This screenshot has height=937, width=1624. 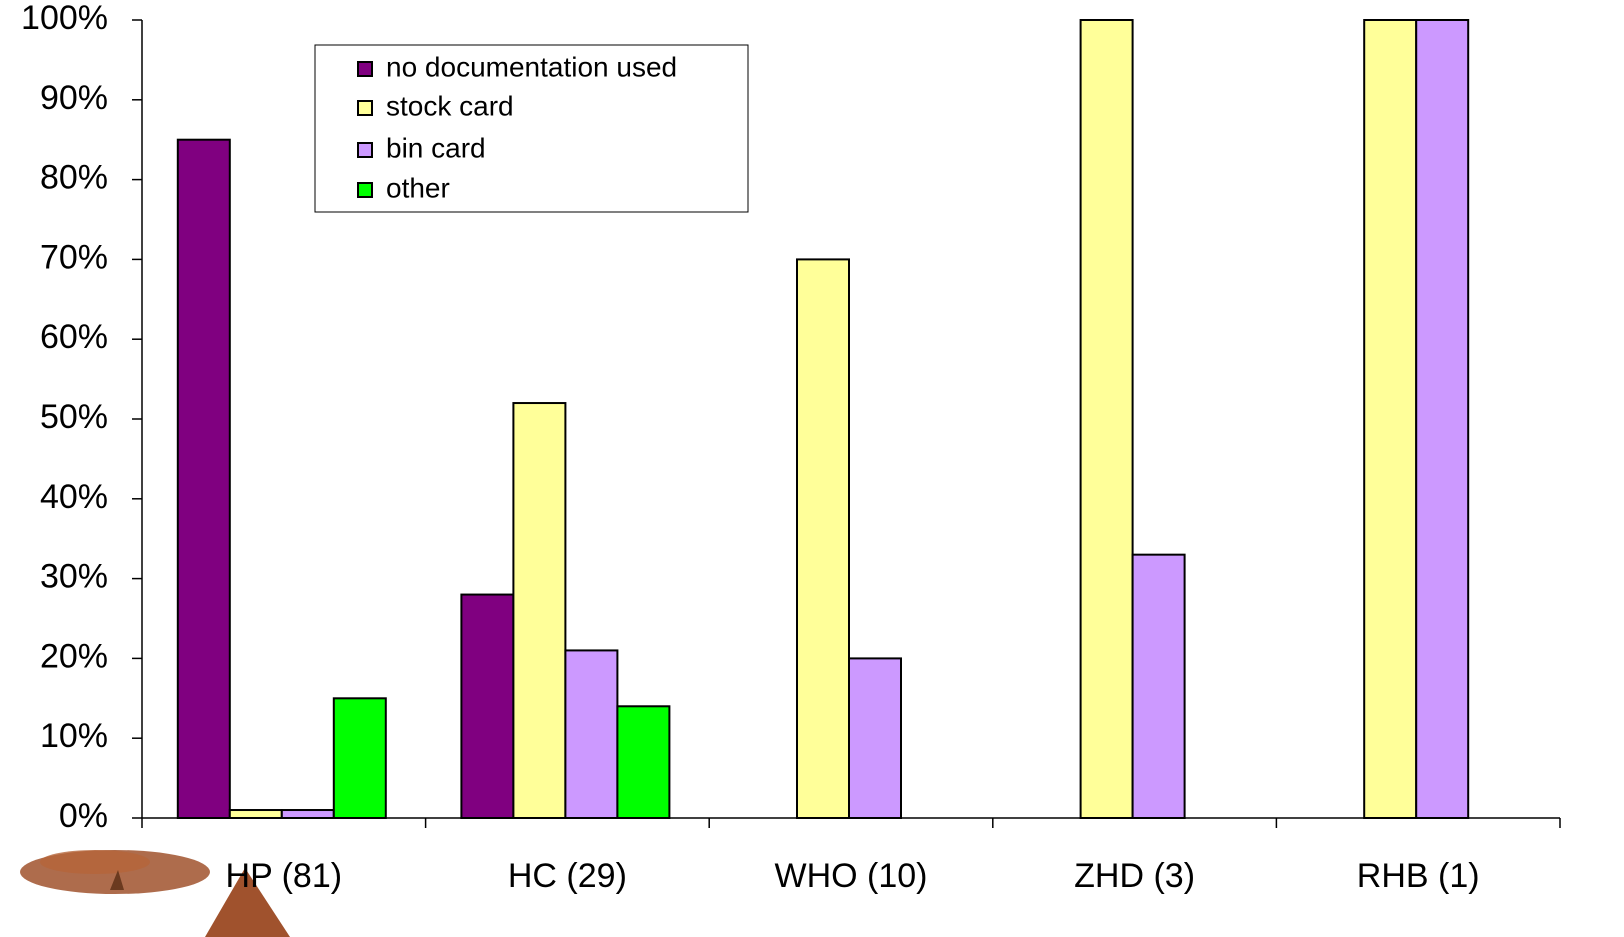 What do you see at coordinates (567, 876) in the screenshot?
I see `x-tick-label: HC (29)` at bounding box center [567, 876].